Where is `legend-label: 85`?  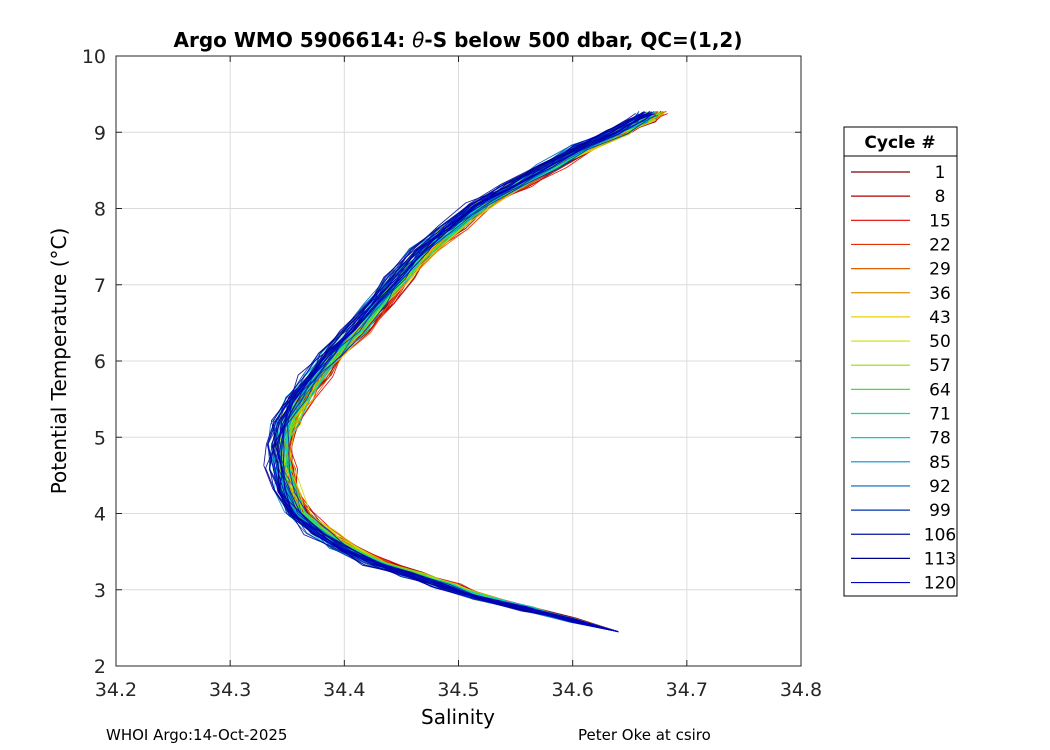 legend-label: 85 is located at coordinates (940, 463).